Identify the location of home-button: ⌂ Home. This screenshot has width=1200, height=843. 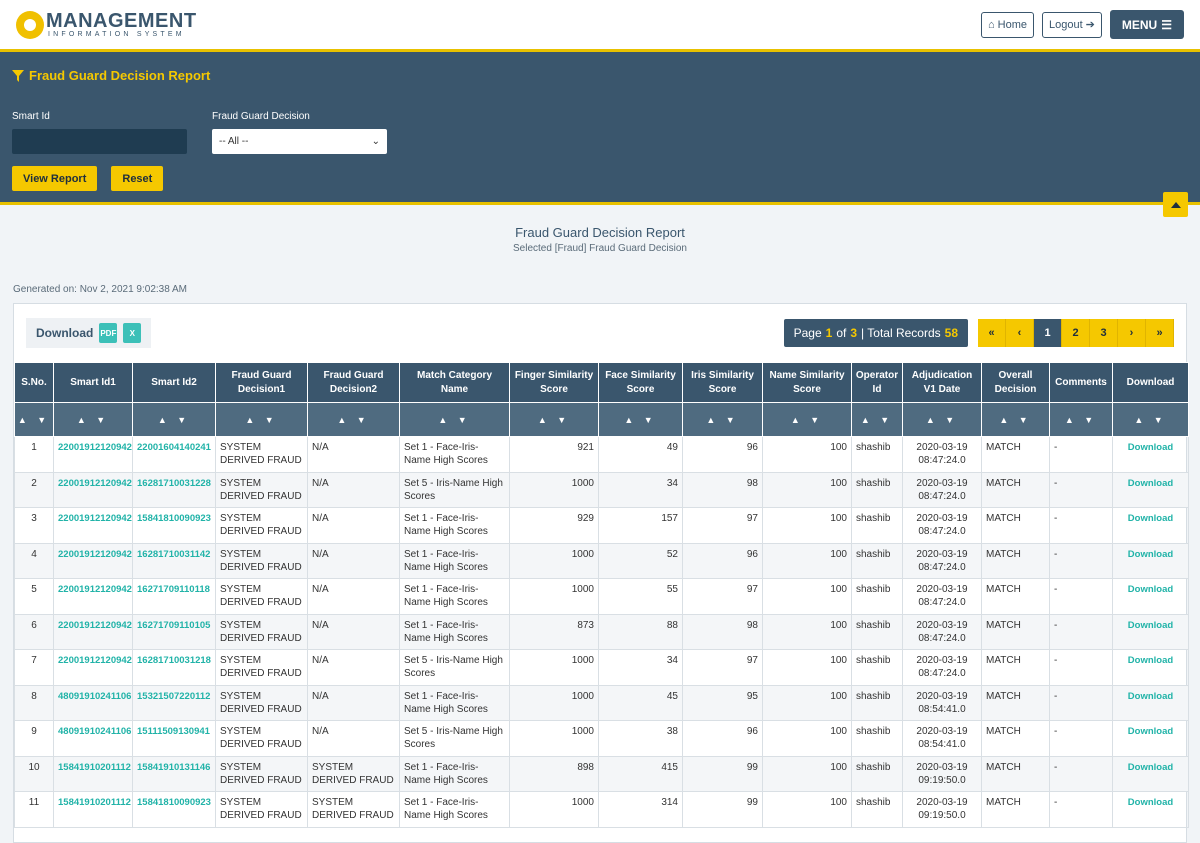
(1008, 24).